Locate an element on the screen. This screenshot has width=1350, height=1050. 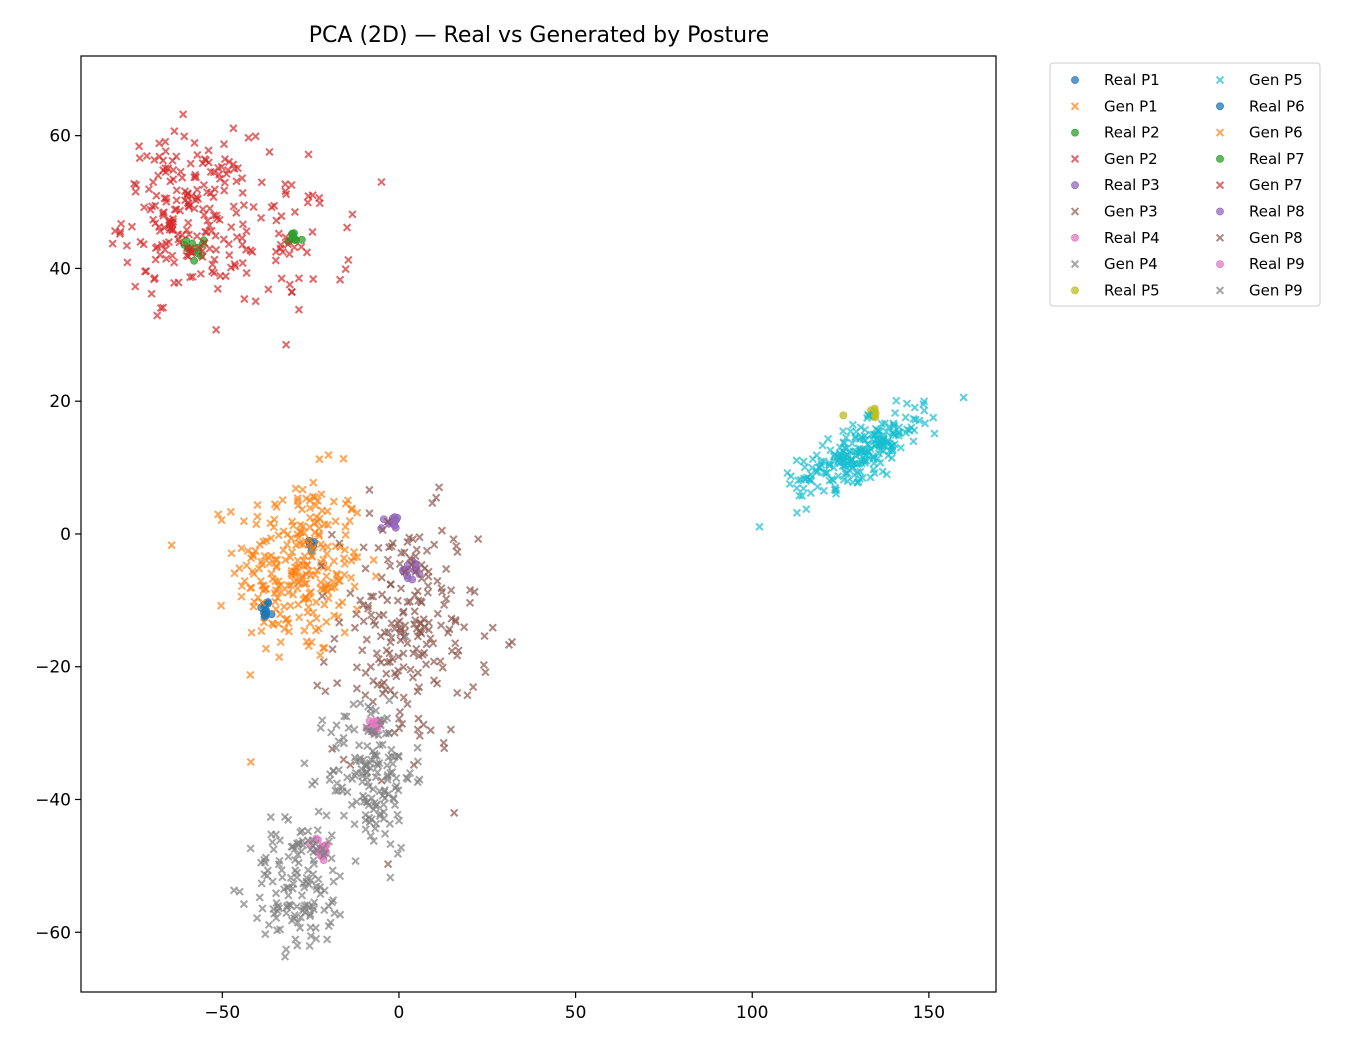
chart-title: PCA (2D) — Real vs Generated by Posture is located at coordinates (539, 35).